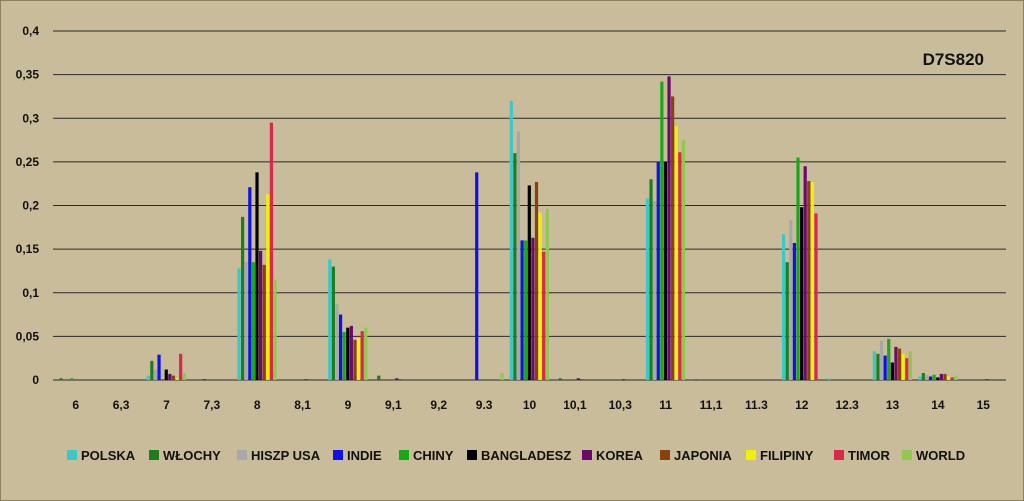 Image resolution: width=1024 pixels, height=501 pixels. I want to click on x-tick-label: 9, so click(348, 405).